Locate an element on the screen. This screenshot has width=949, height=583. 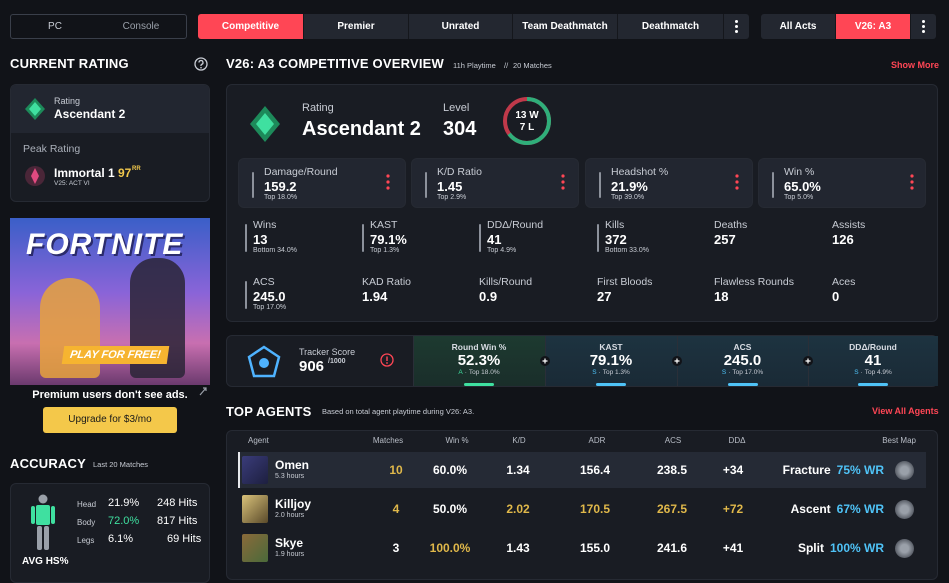
section-heading: TOP AGENTS is located at coordinates (269, 411).